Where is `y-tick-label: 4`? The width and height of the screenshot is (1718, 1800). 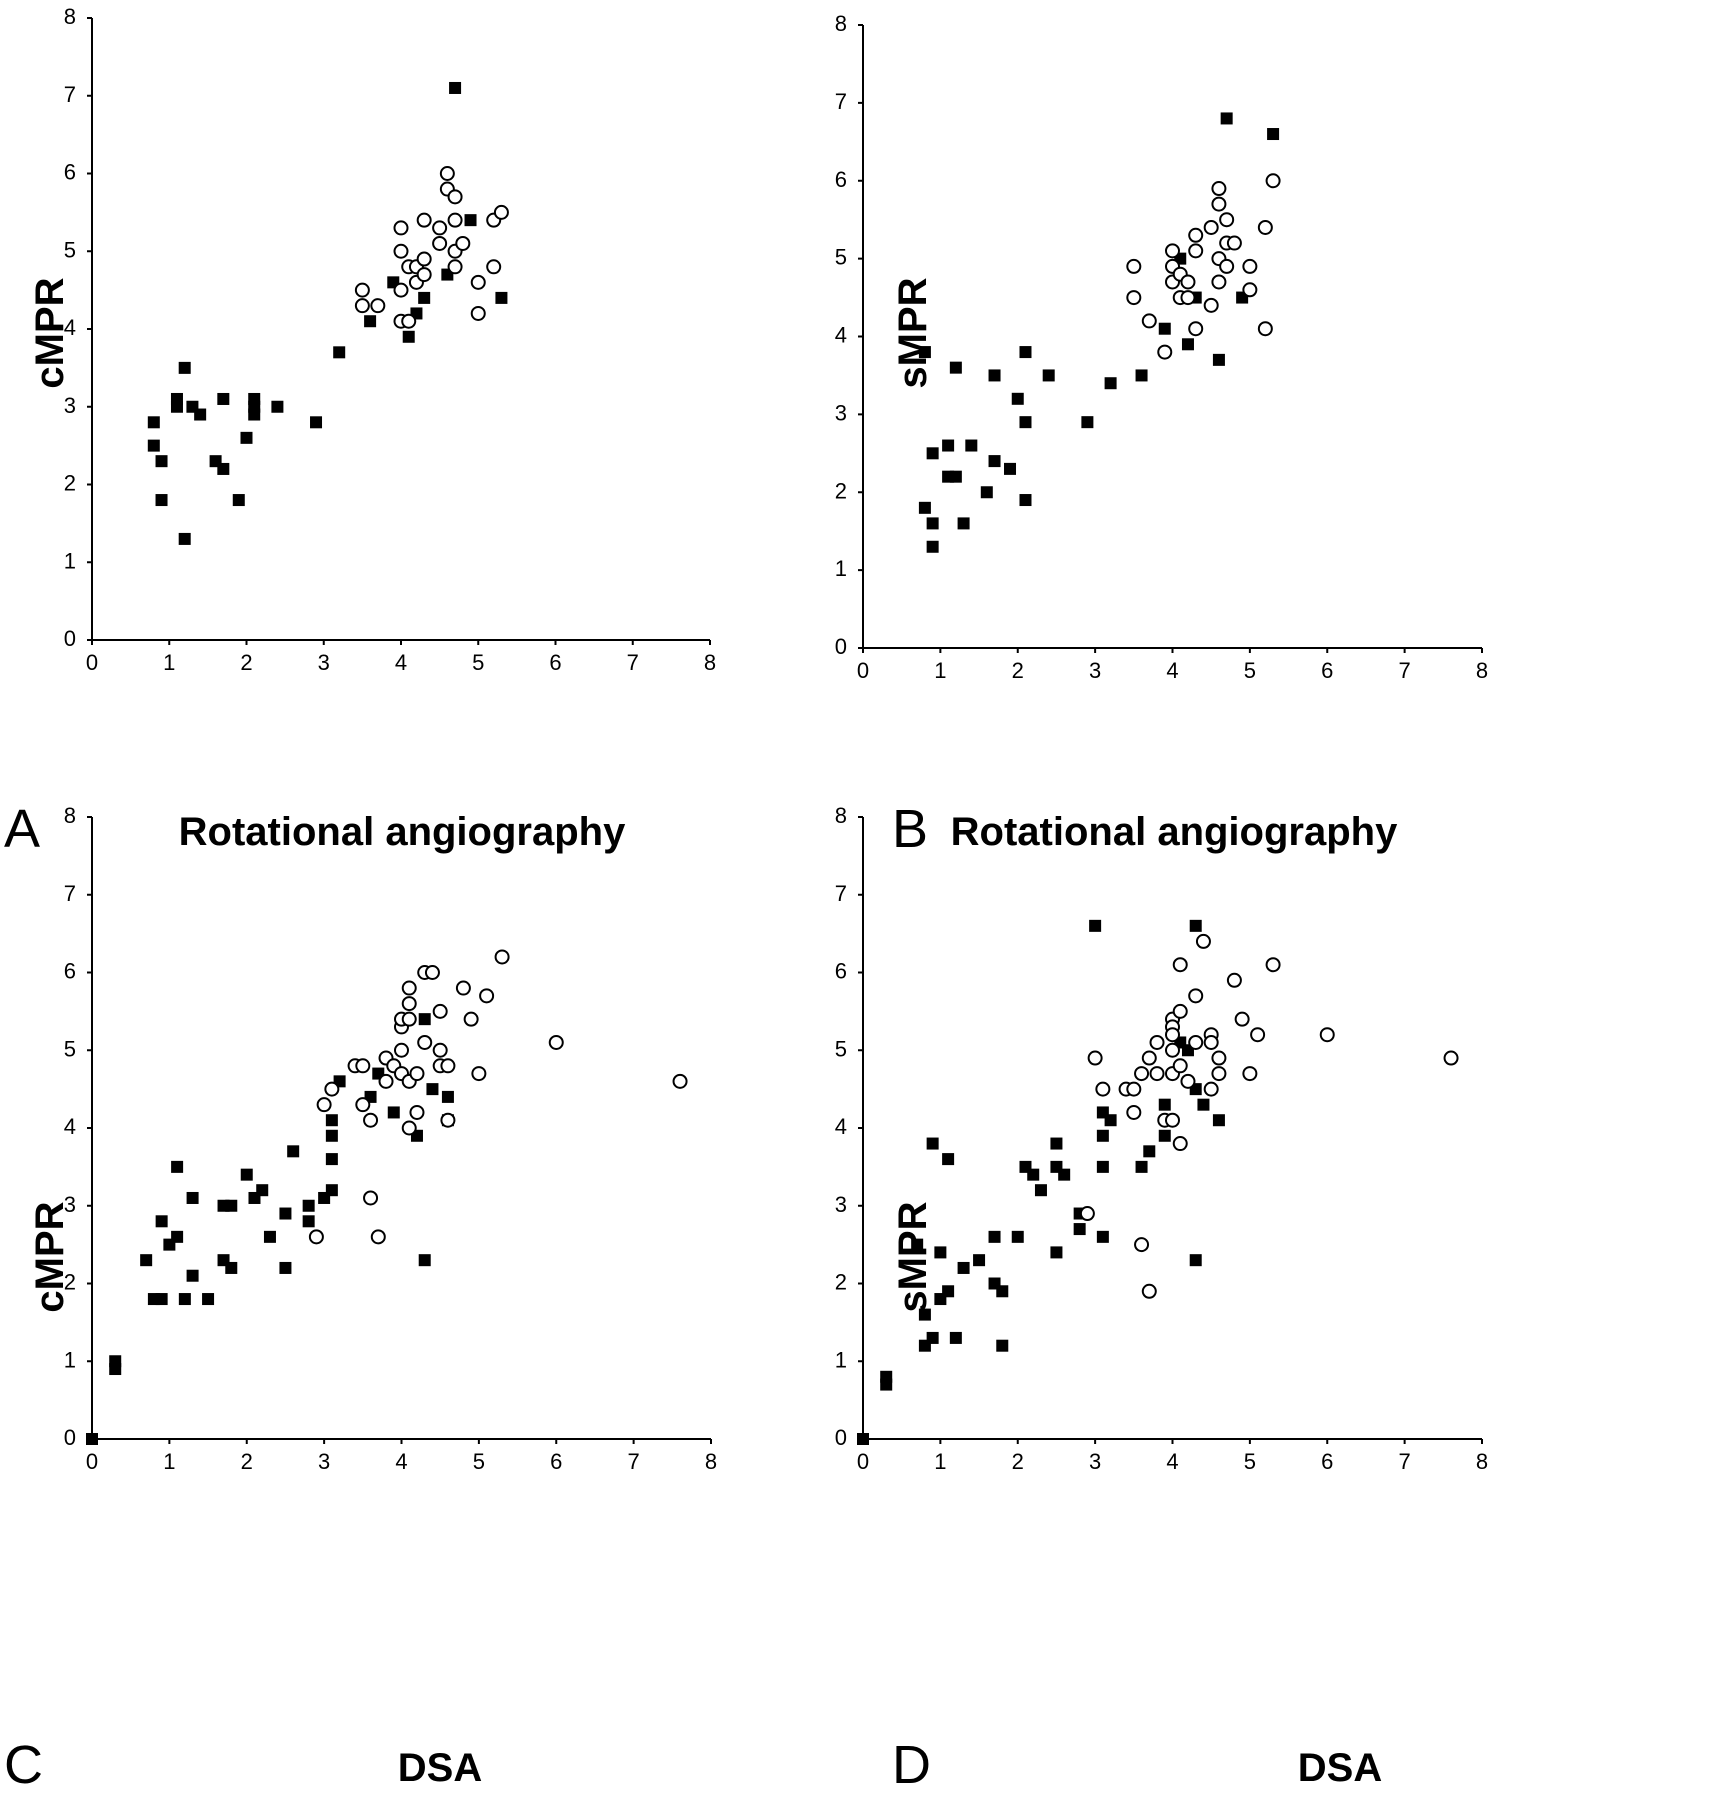 y-tick-label: 4 is located at coordinates (841, 335).